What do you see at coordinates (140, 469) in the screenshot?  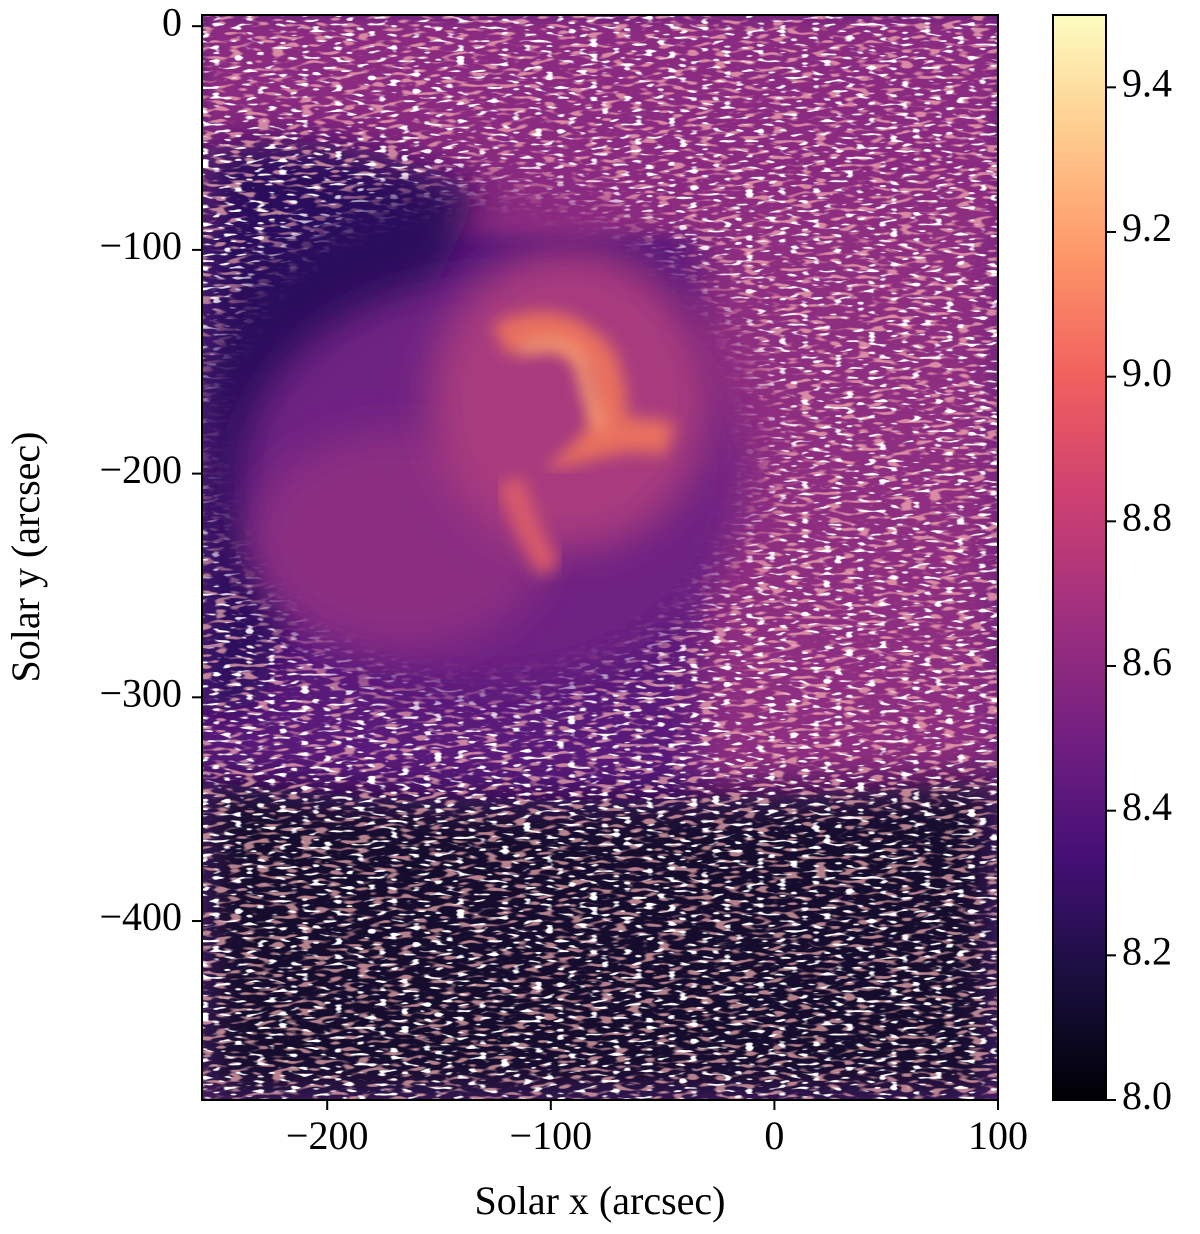 I see `y-tick-label: −200` at bounding box center [140, 469].